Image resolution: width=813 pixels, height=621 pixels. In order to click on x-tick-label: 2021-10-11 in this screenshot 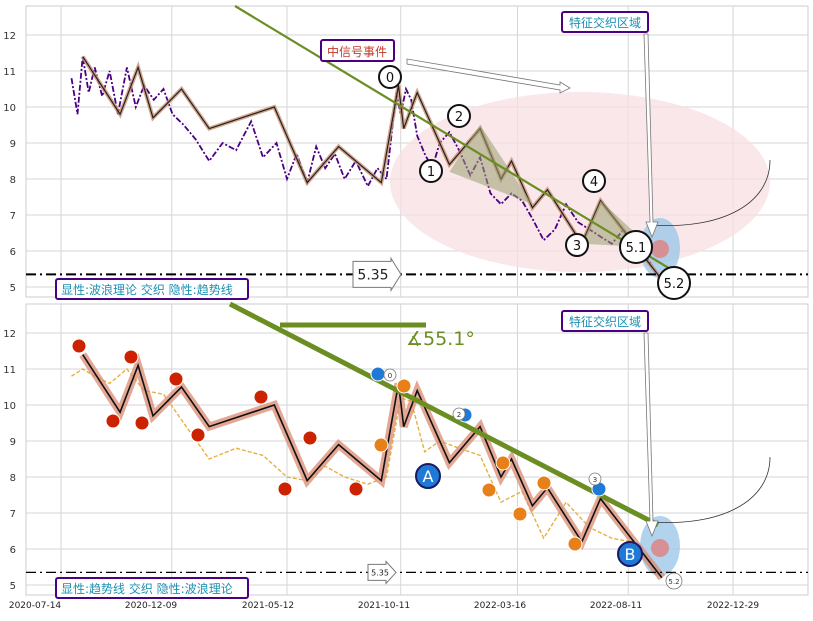, I will do `click(384, 606)`.